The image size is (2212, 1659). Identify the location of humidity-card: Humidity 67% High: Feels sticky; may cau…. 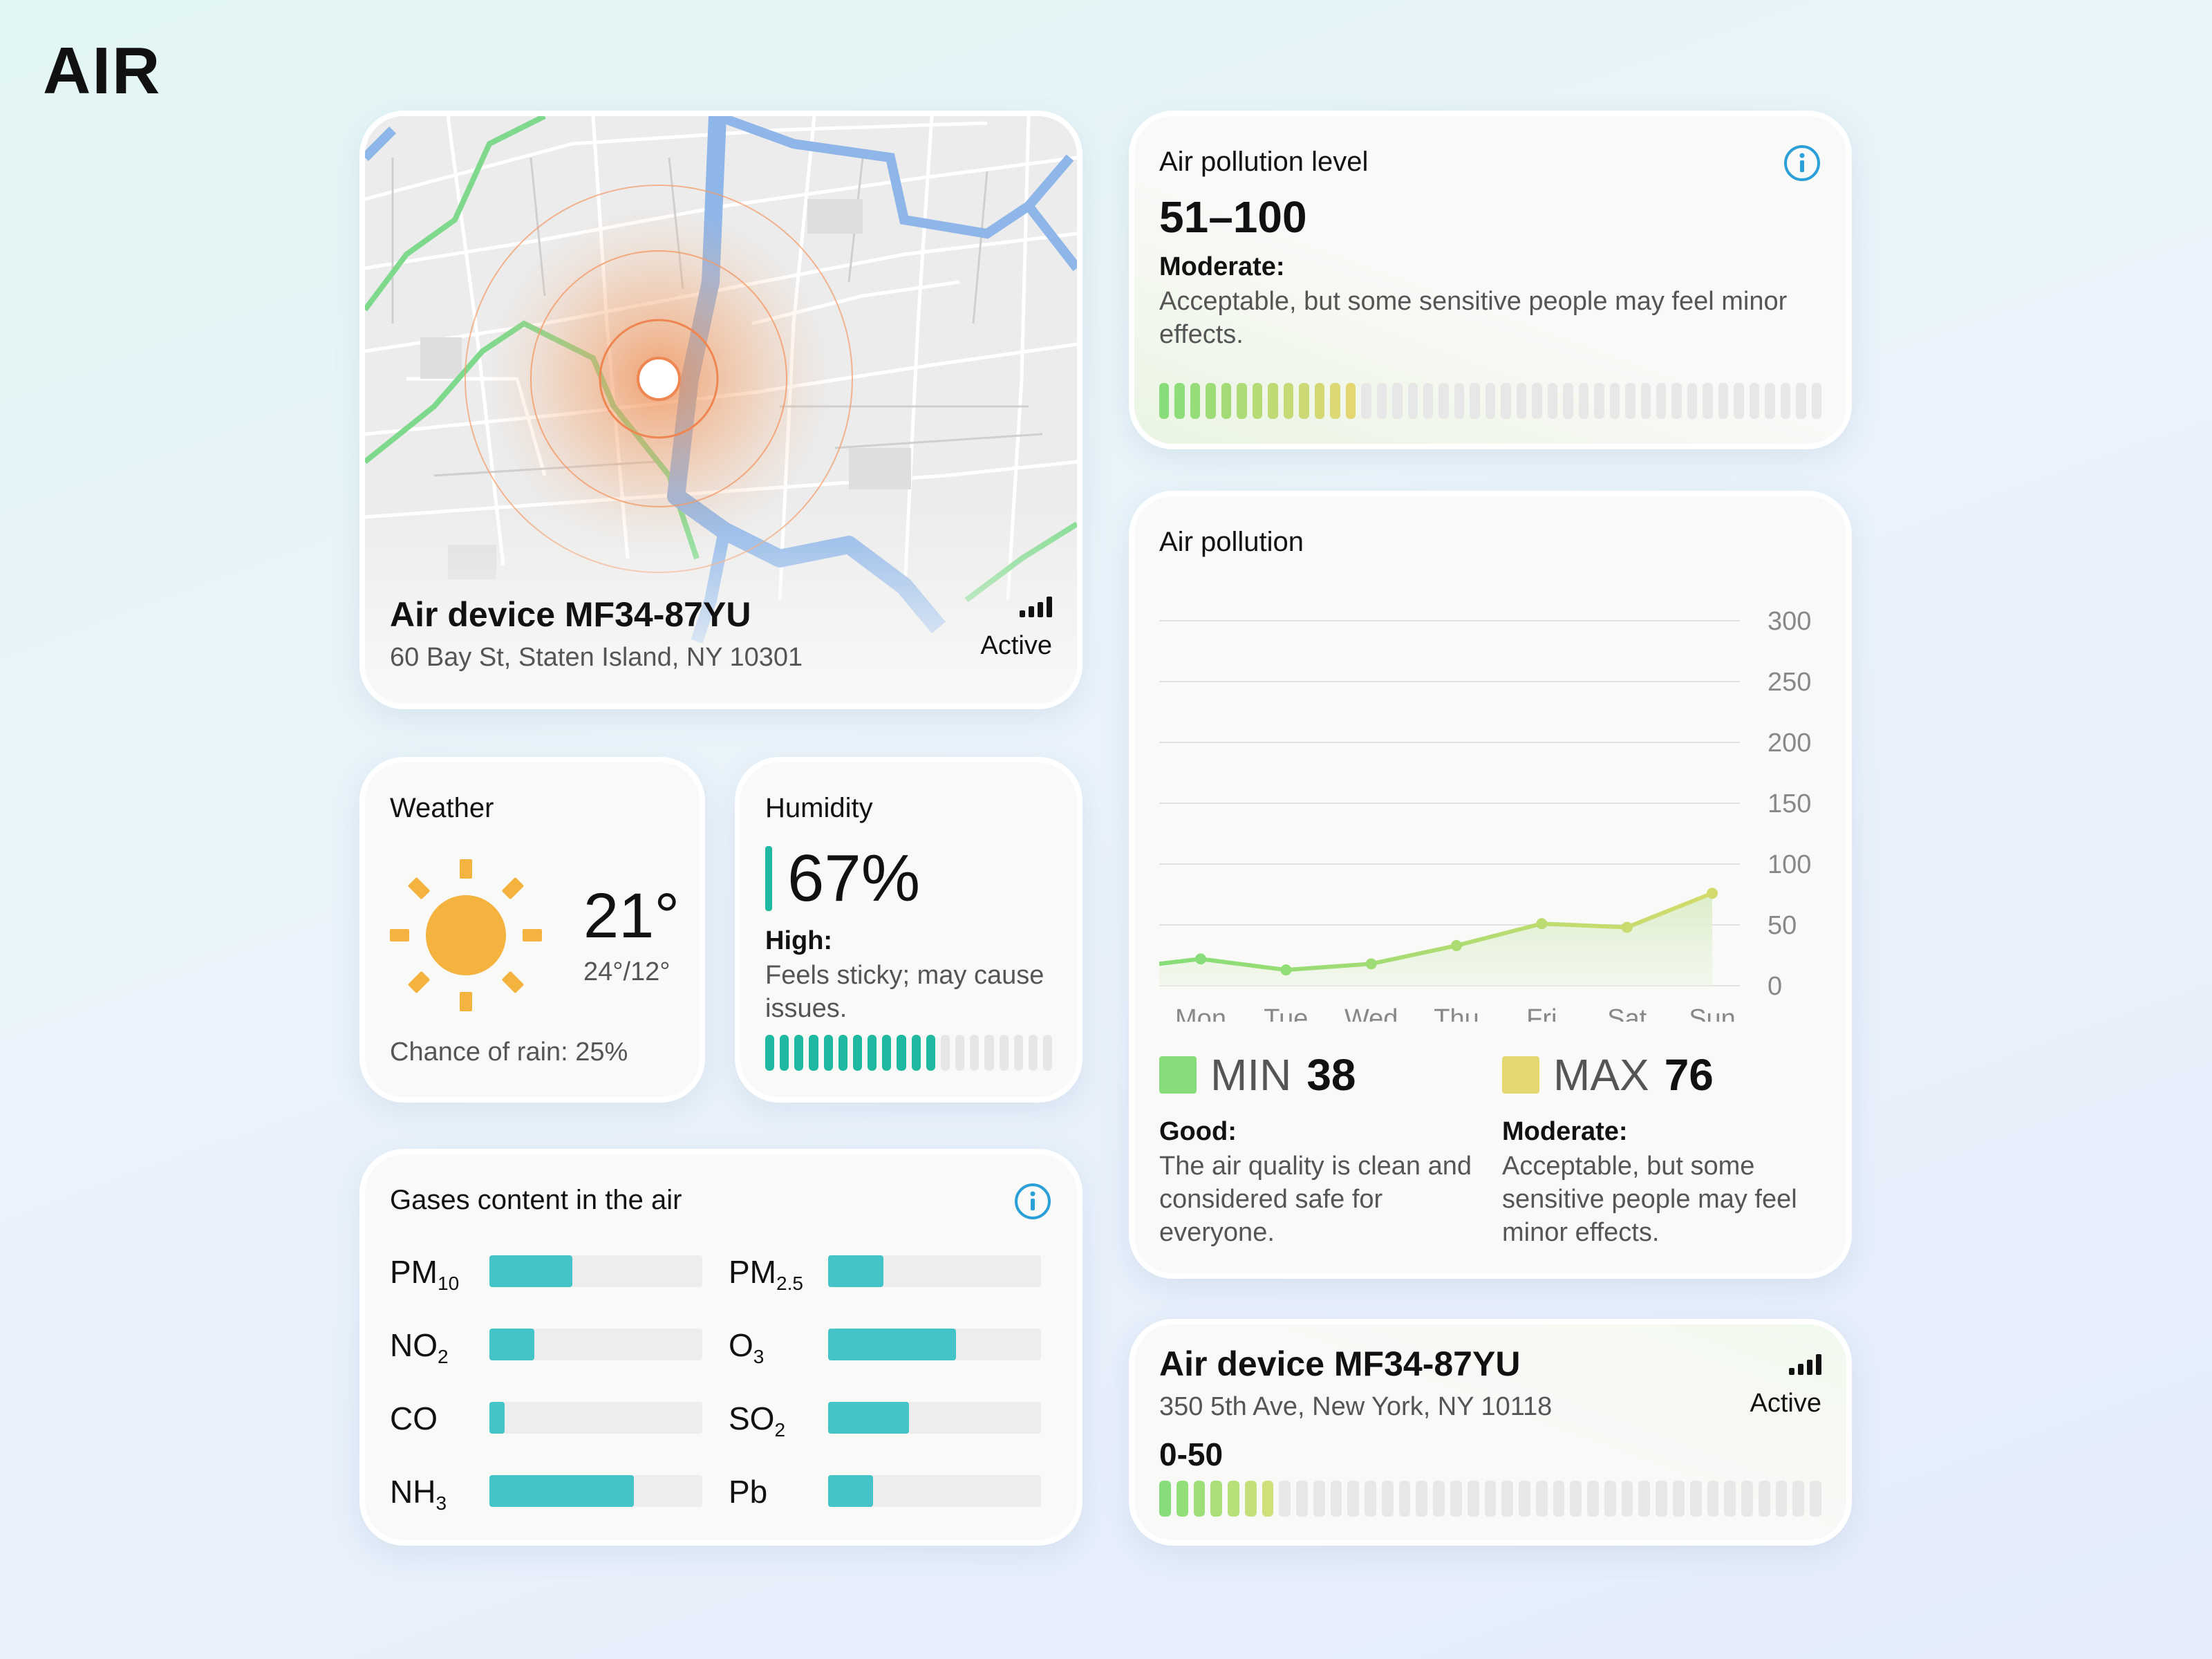
(908, 930).